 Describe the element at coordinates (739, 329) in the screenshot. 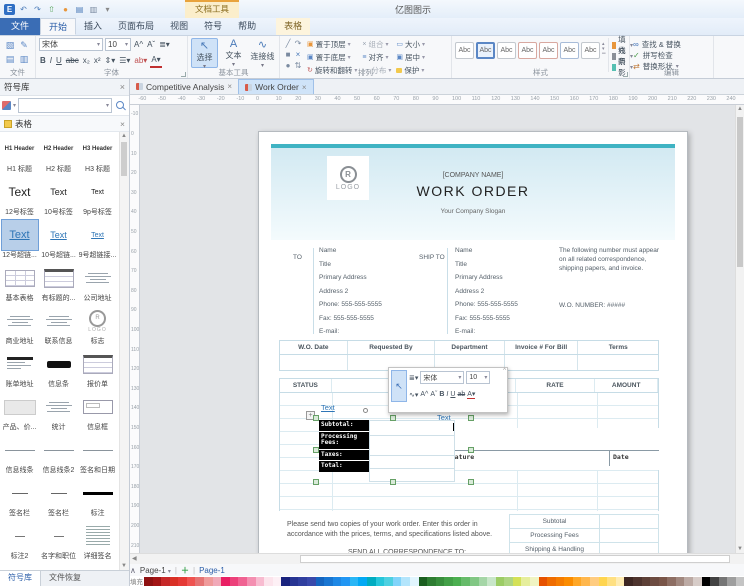

I see `vertical-scrollbar: ▲ ▼` at that location.